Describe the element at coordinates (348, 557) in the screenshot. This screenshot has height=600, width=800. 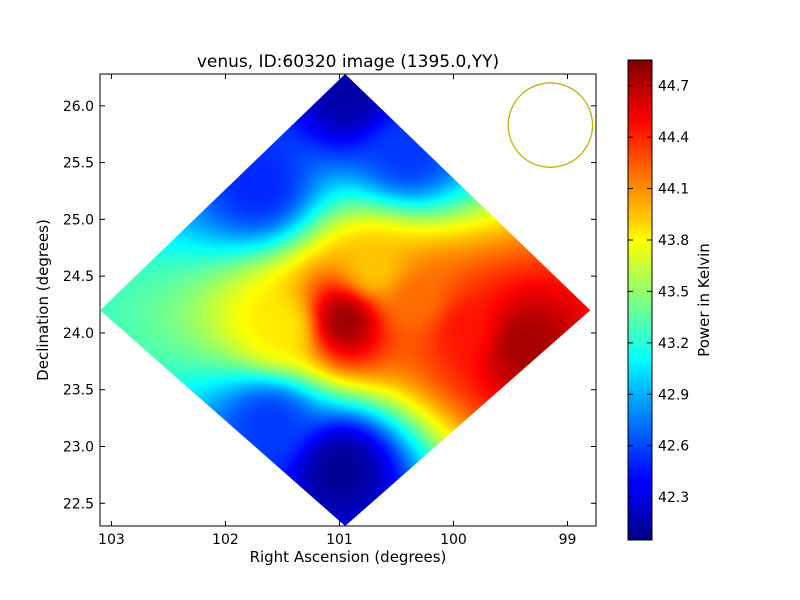
I see `x-axis-label: Right Ascension (degrees)` at that location.